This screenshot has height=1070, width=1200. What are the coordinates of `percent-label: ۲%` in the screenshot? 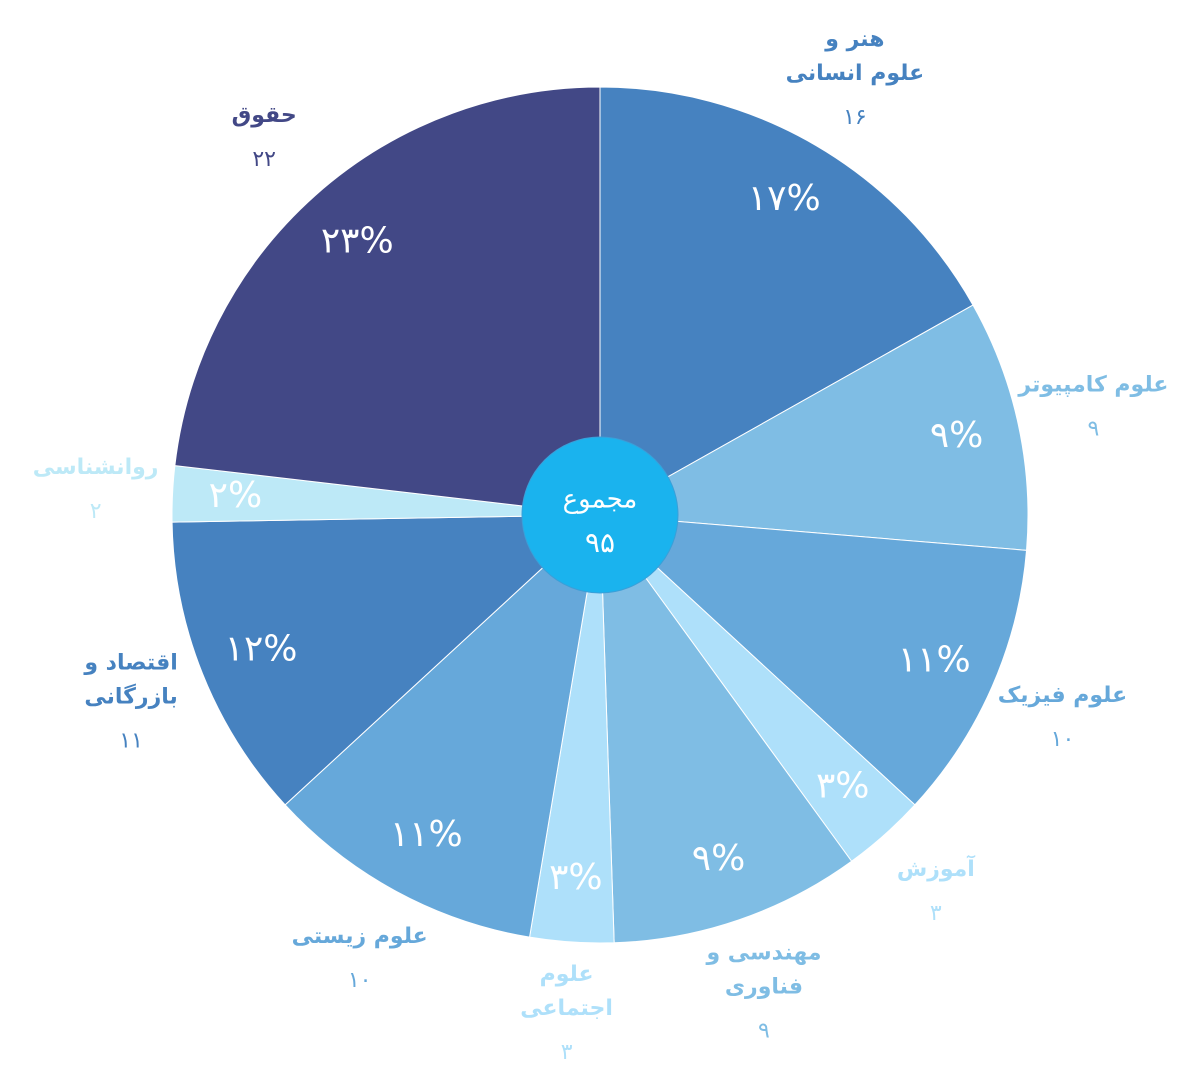 It's located at (236, 495).